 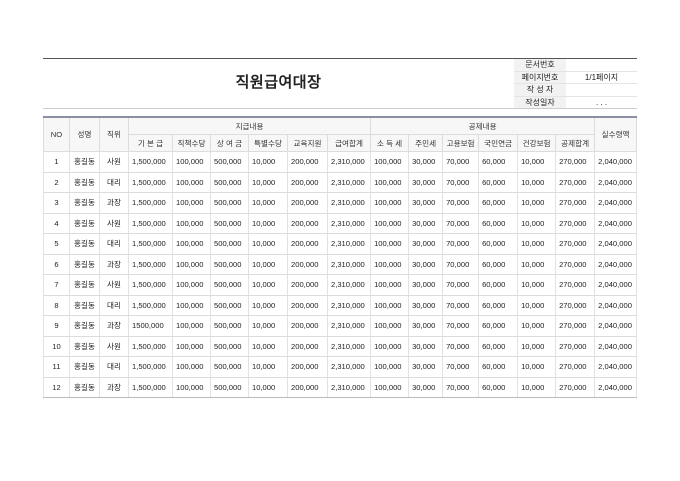 What do you see at coordinates (268, 143) in the screenshot?
I see `header-pay-3: 특별수당` at bounding box center [268, 143].